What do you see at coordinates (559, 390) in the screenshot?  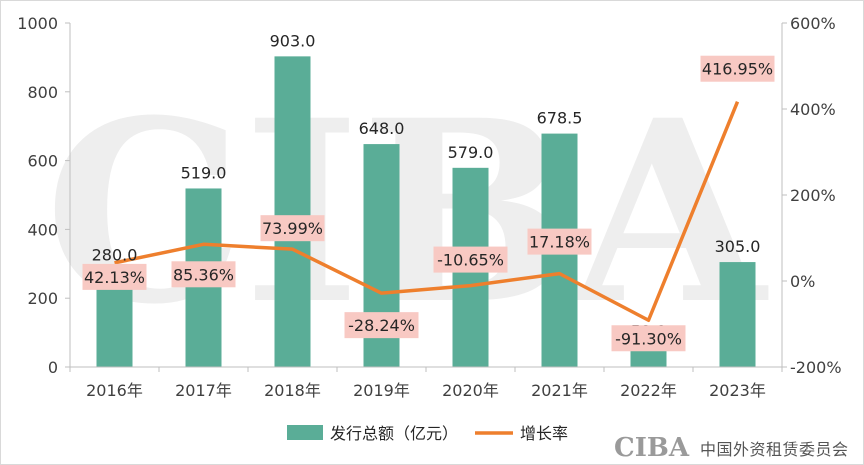 I see `x-tick-label: 2021年` at bounding box center [559, 390].